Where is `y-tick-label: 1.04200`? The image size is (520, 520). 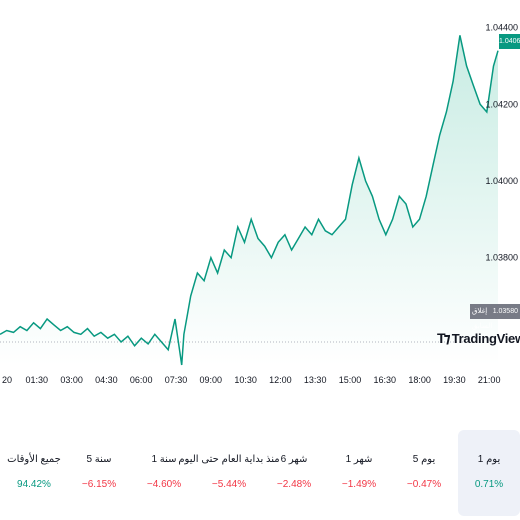
y-tick-label: 1.04200 is located at coordinates (501, 104).